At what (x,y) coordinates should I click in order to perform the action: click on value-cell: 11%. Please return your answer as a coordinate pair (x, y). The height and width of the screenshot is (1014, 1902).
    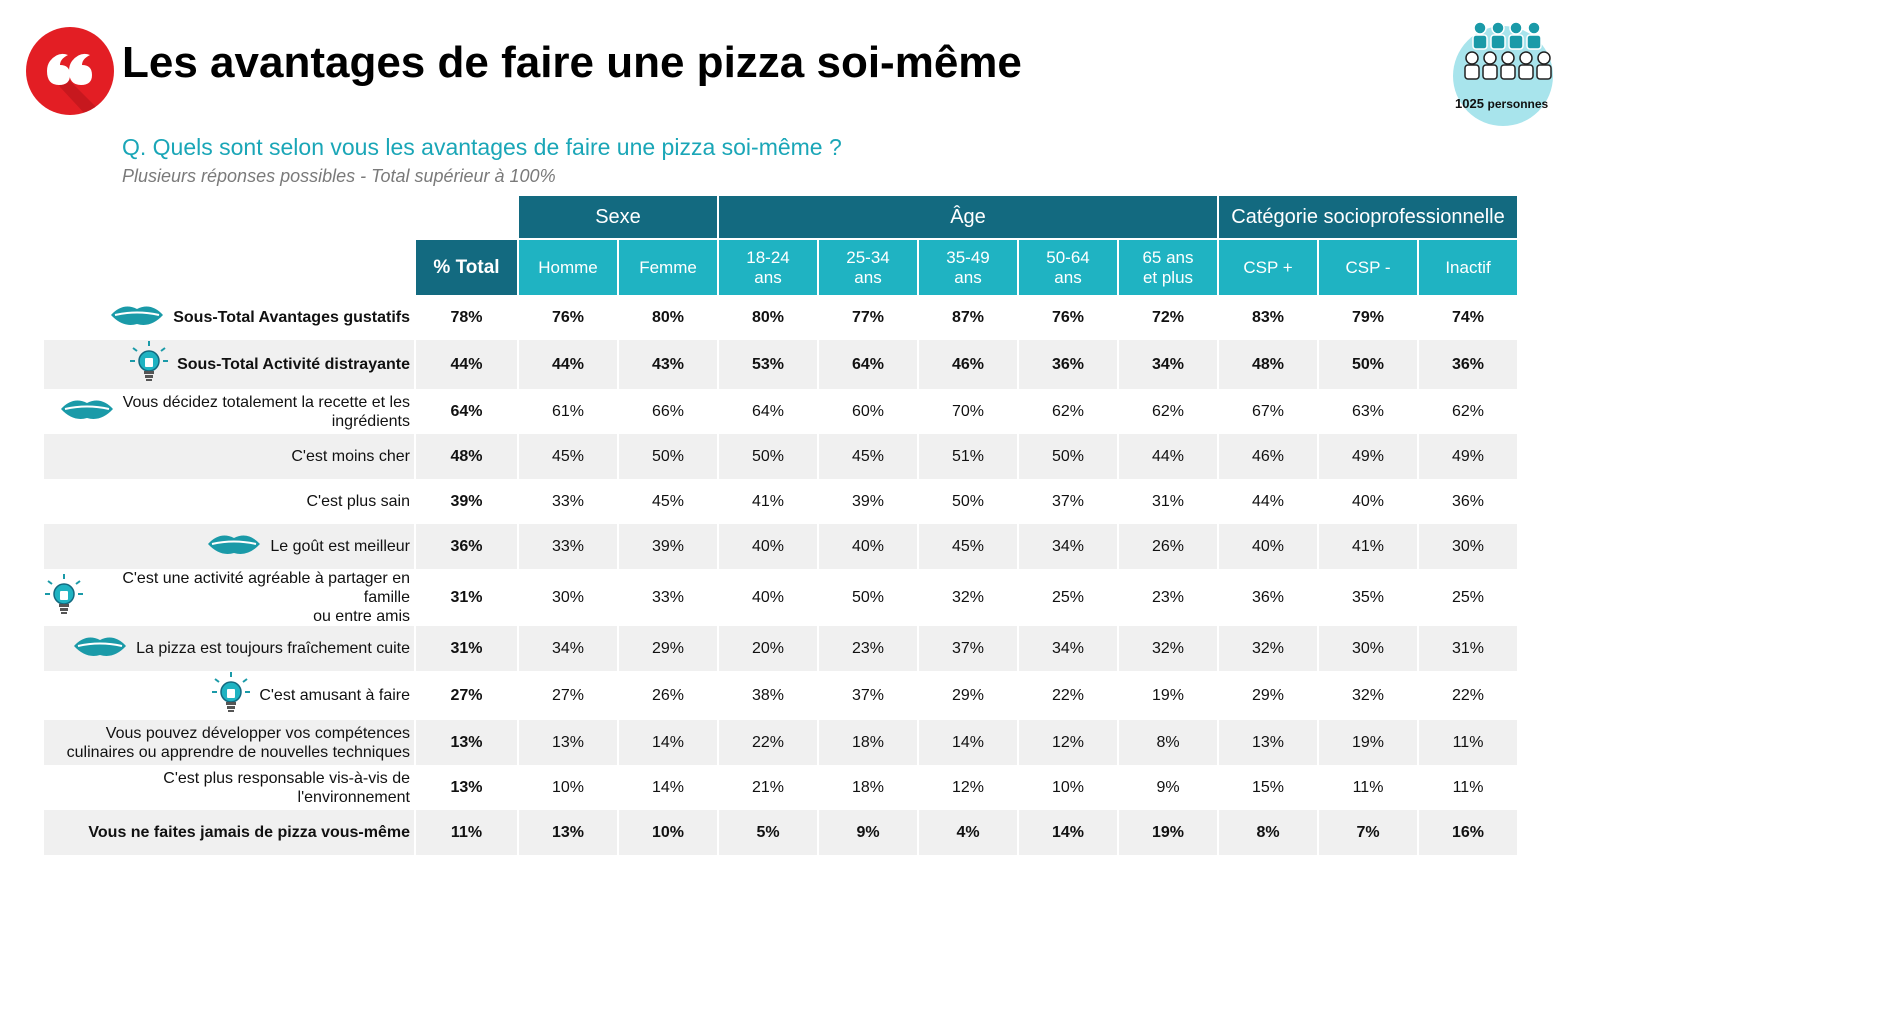
    Looking at the image, I should click on (1468, 742).